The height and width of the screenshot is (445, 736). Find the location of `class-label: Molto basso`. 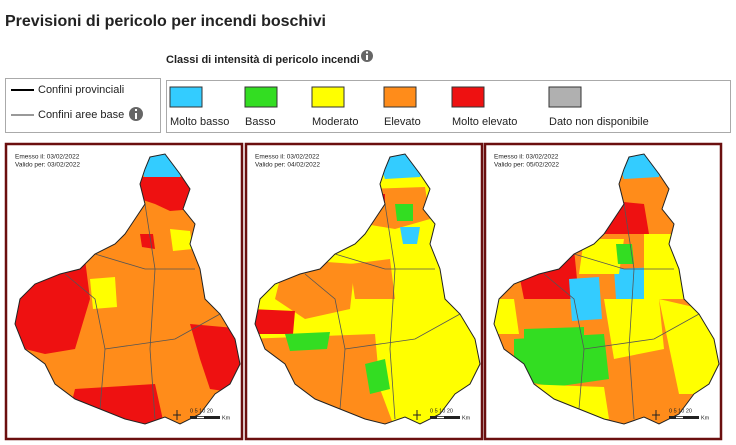

class-label: Molto basso is located at coordinates (199, 122).